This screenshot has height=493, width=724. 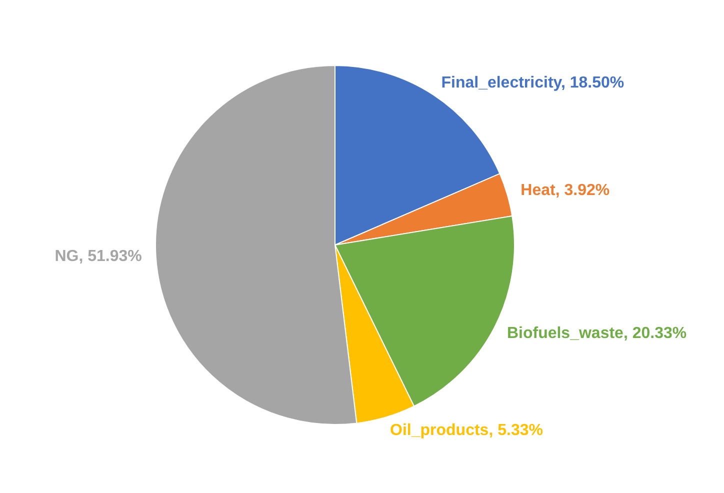 What do you see at coordinates (98, 257) in the screenshot?
I see `slice-label: NG, 51.93%` at bounding box center [98, 257].